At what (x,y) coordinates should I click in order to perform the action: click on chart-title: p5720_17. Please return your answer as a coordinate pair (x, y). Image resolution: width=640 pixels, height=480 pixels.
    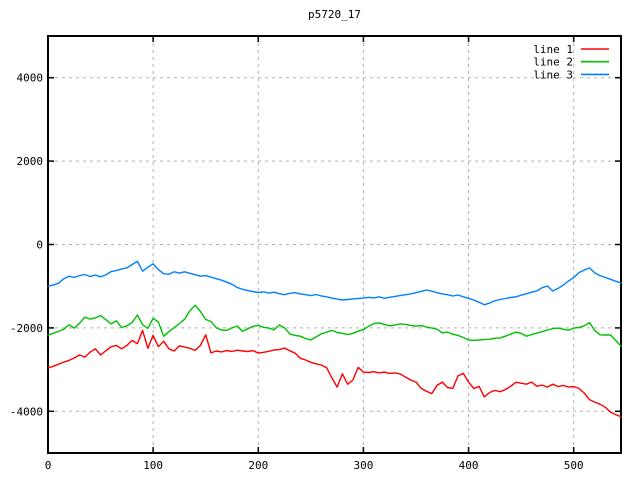
    Looking at the image, I should click on (334, 14).